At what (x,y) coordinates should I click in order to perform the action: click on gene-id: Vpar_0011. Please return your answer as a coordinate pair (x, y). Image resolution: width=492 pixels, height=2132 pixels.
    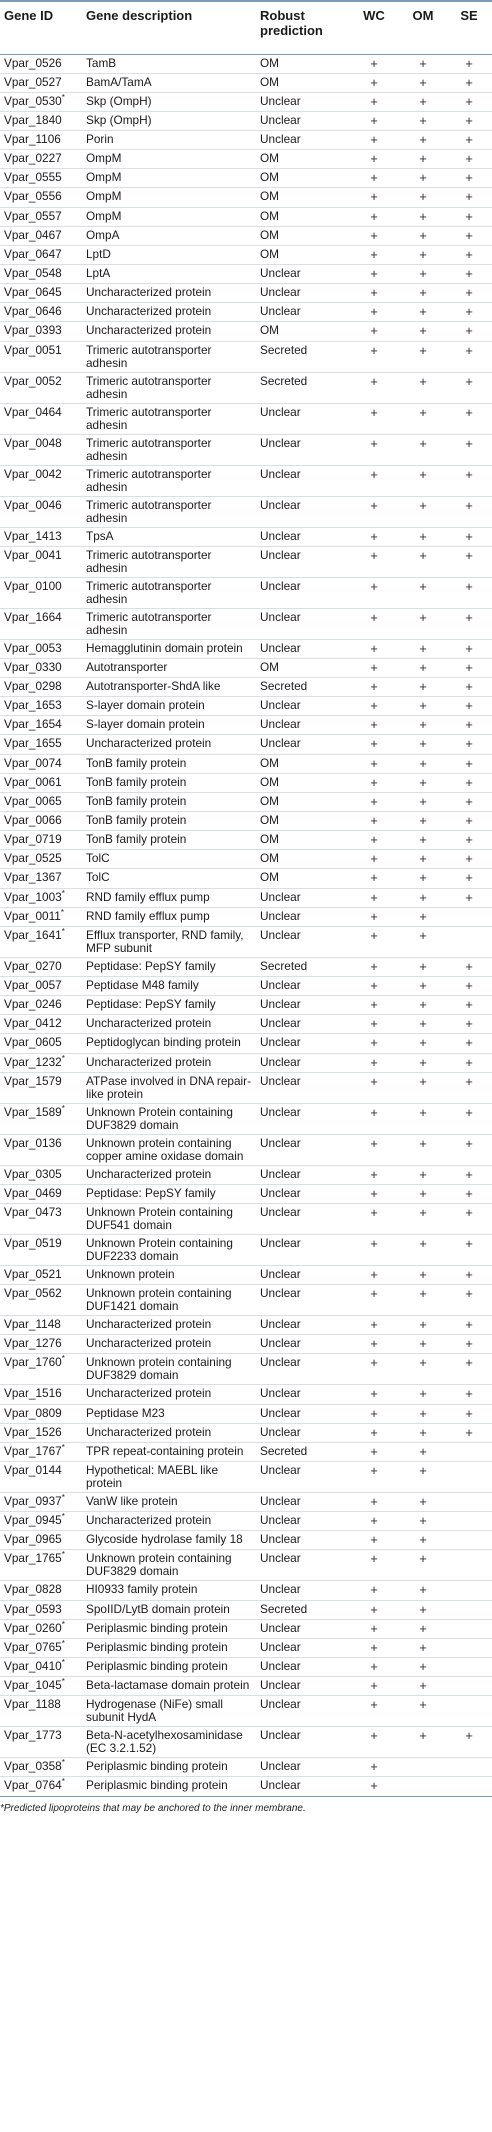
    Looking at the image, I should click on (32, 915).